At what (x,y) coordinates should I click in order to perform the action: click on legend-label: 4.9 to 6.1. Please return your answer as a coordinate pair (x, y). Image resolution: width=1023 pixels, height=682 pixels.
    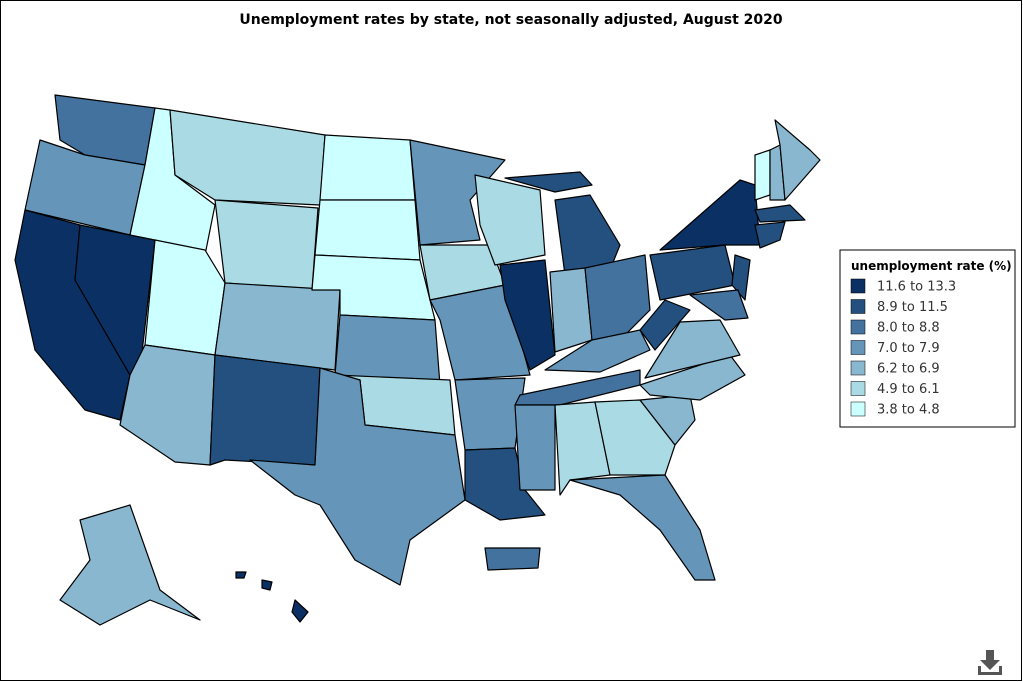
    Looking at the image, I should click on (908, 389).